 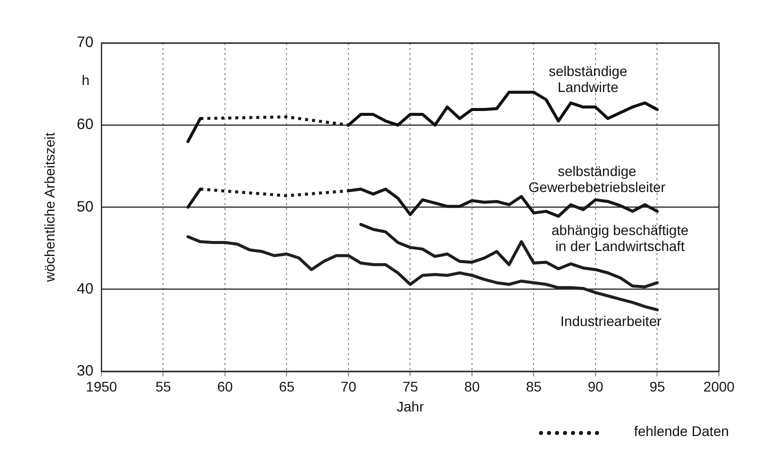 What do you see at coordinates (85, 371) in the screenshot?
I see `y-tick-label: 30` at bounding box center [85, 371].